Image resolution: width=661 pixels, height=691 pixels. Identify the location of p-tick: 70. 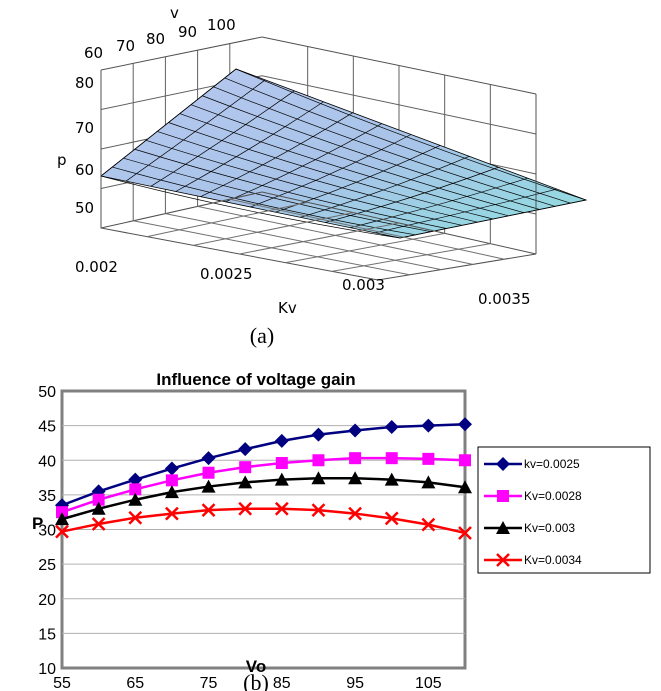
(84, 128).